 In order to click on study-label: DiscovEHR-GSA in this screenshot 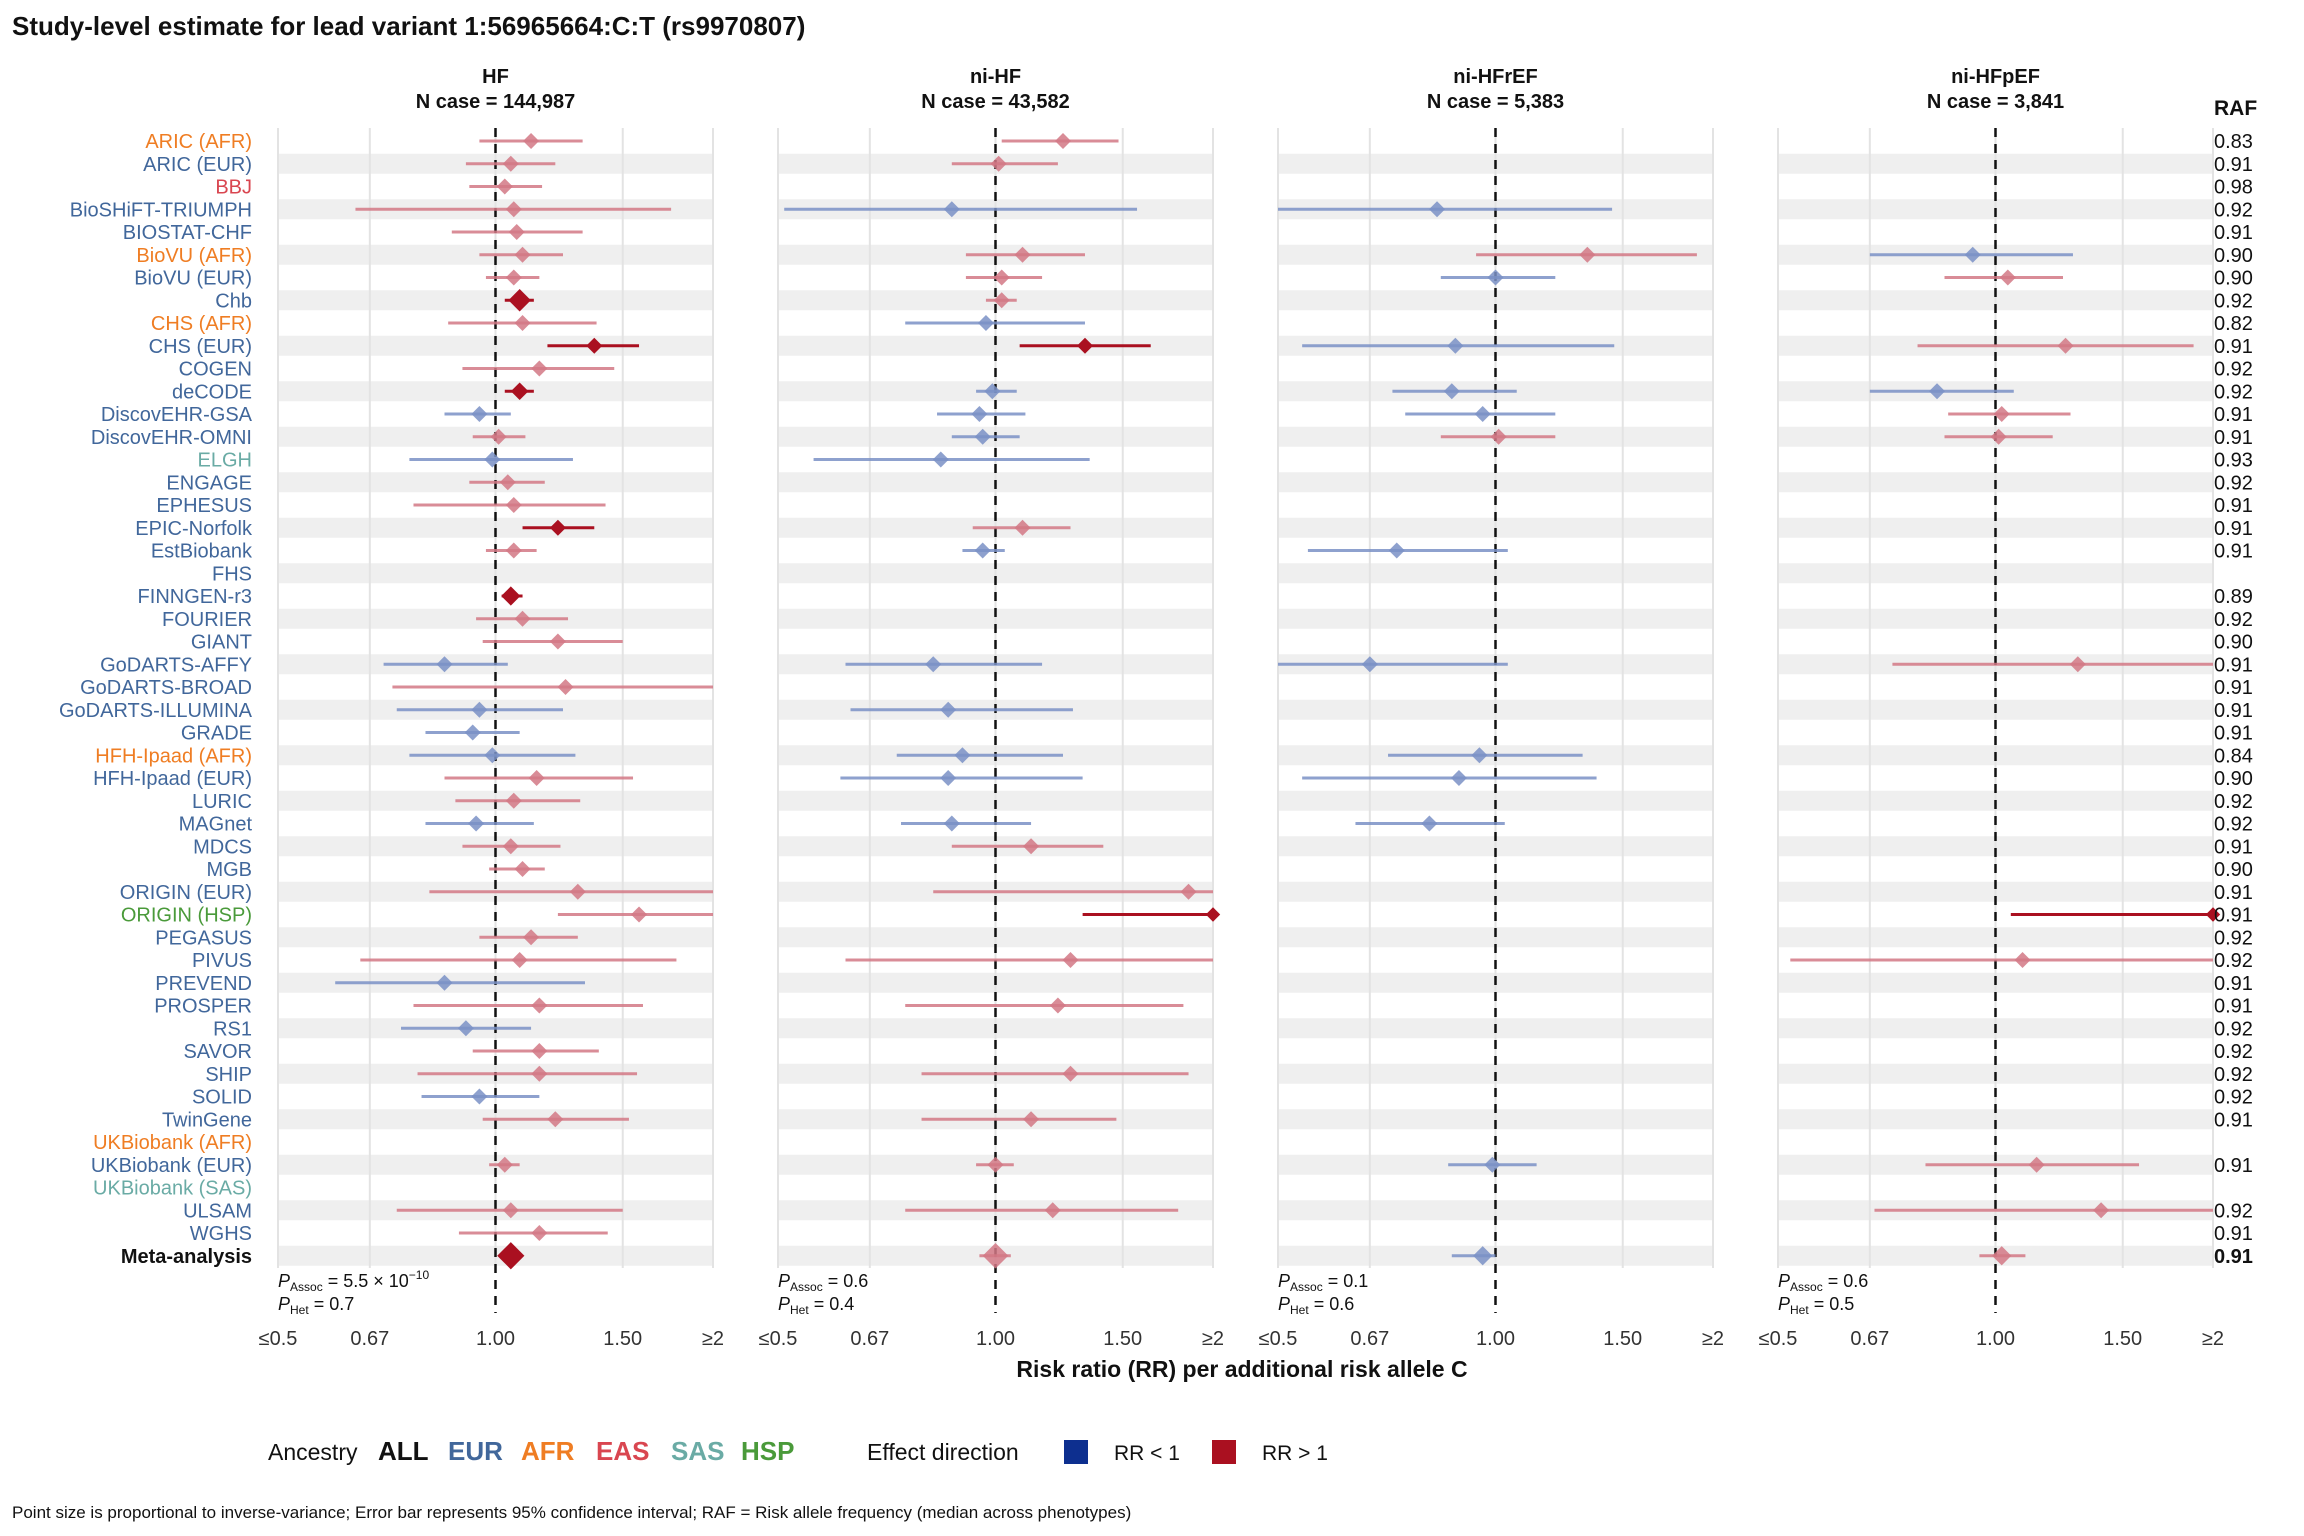, I will do `click(177, 415)`.